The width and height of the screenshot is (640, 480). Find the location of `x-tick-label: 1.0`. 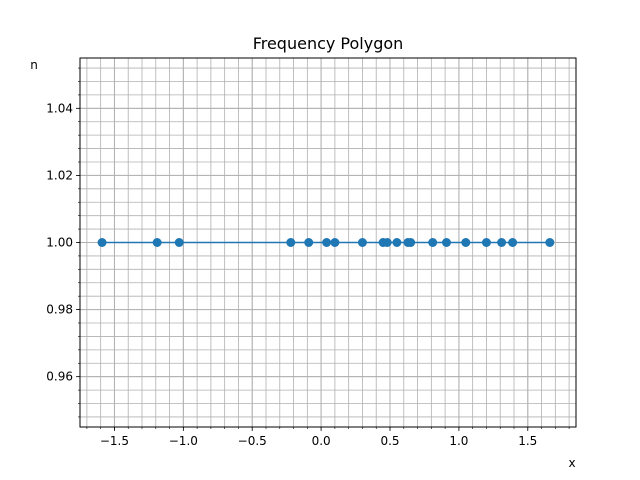

x-tick-label: 1.0 is located at coordinates (458, 441).